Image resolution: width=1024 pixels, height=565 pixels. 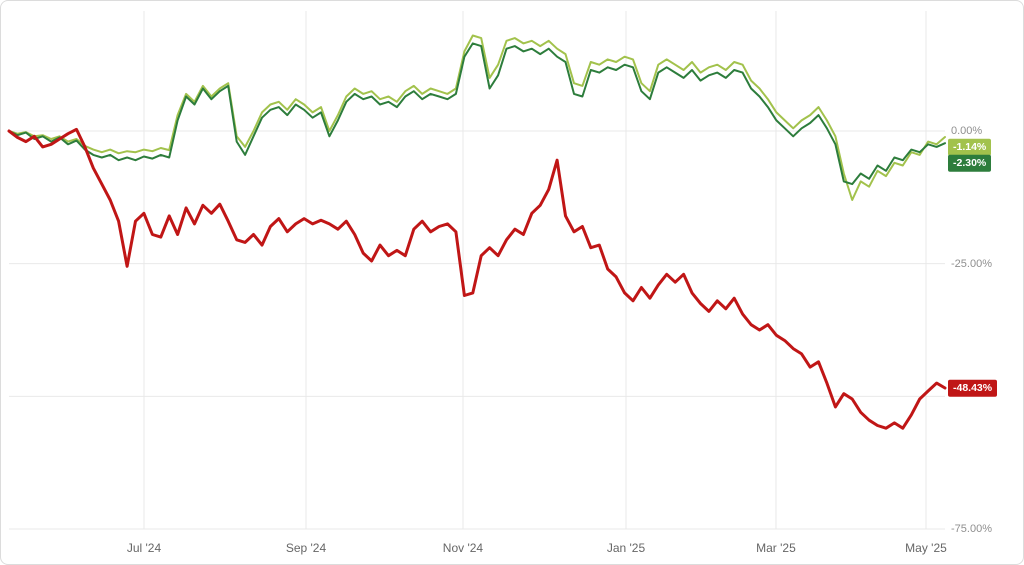 I want to click on x-axis-tick-jan25: Jan '25, so click(x=626, y=548).